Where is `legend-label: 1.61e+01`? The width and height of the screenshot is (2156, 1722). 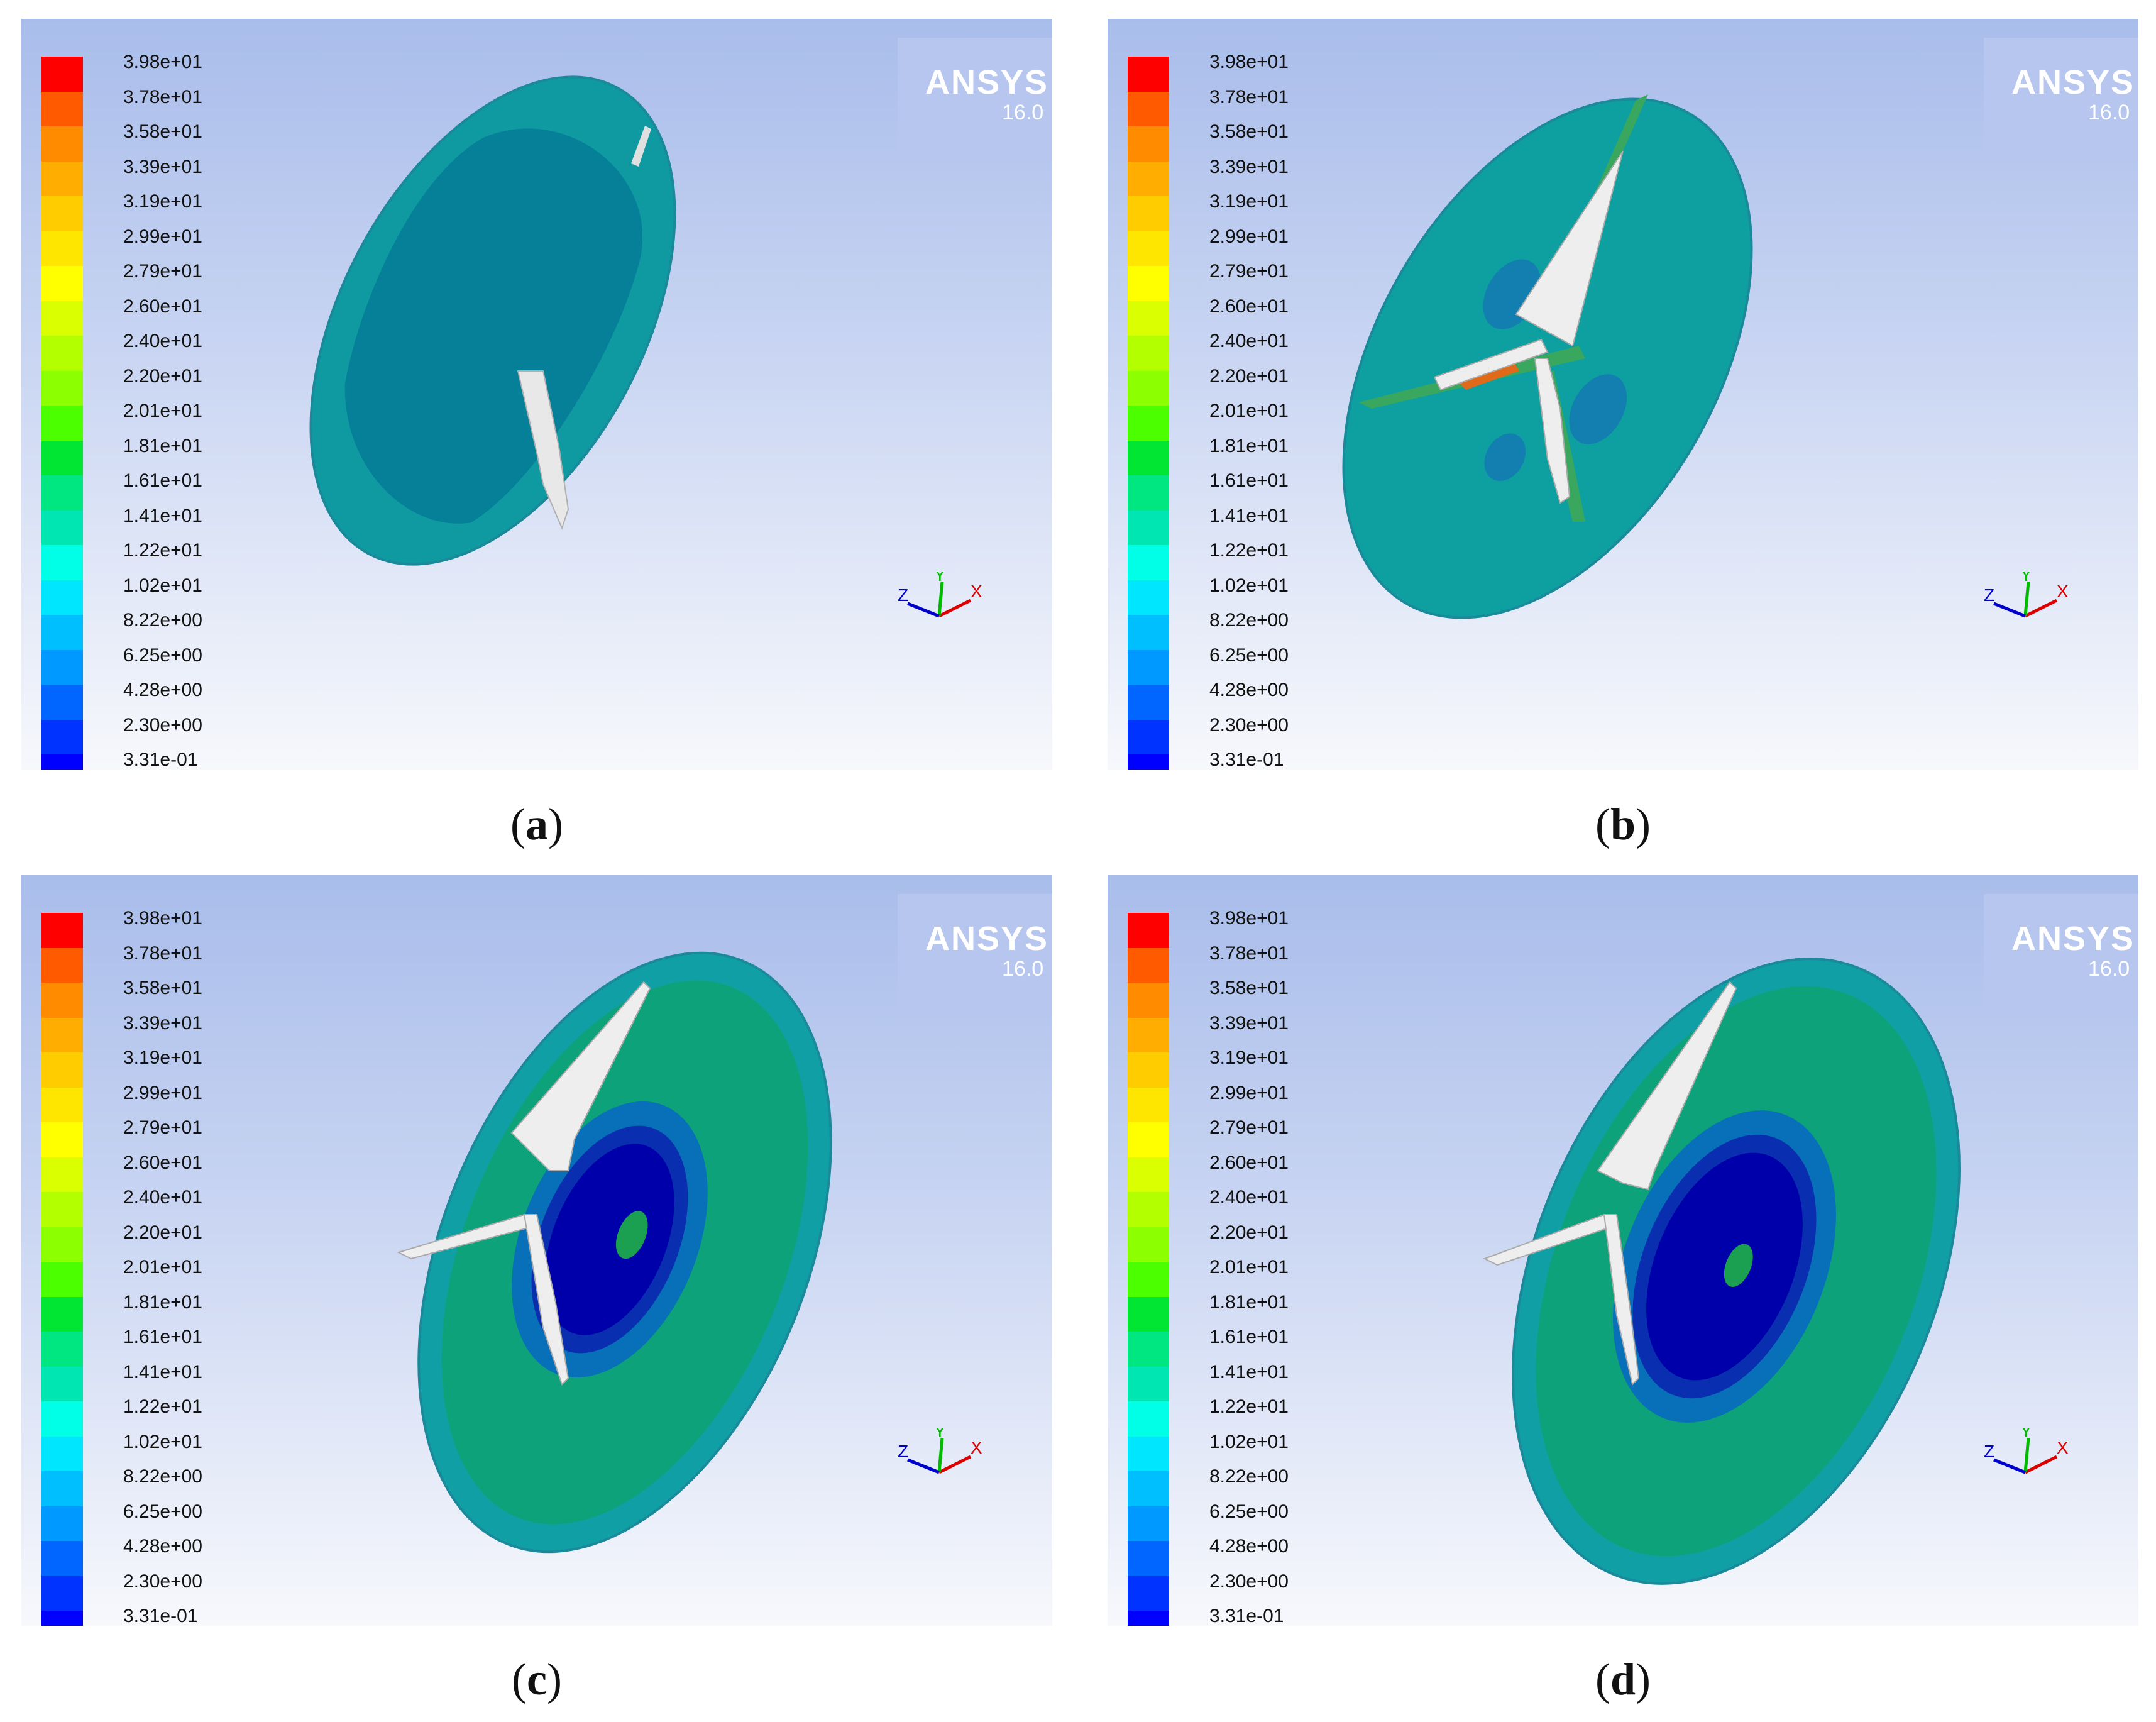 legend-label: 1.61e+01 is located at coordinates (162, 1337).